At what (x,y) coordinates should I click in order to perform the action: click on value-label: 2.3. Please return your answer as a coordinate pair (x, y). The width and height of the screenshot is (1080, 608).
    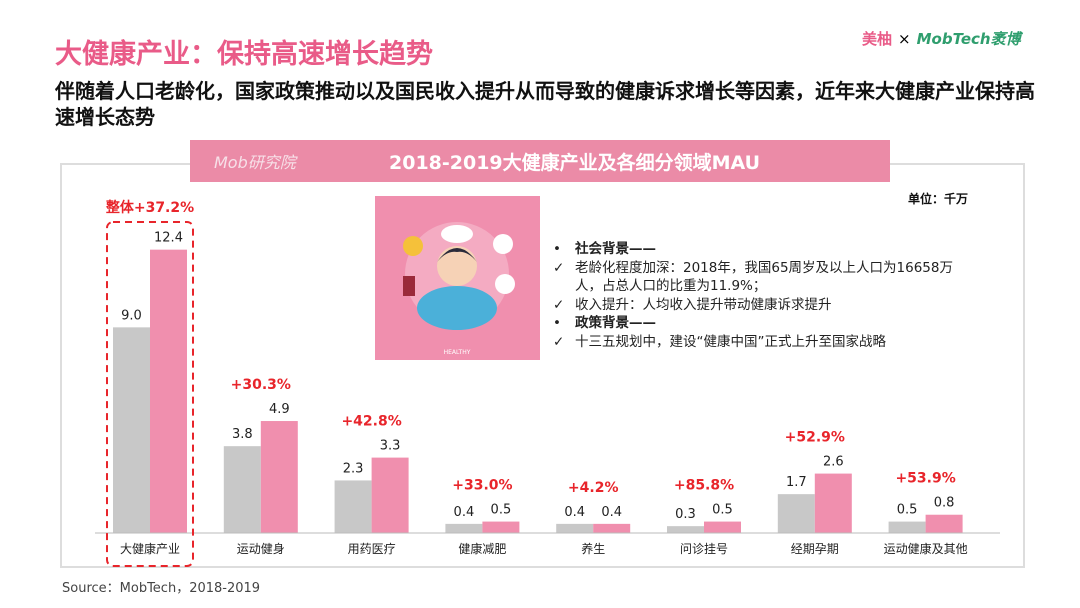
    Looking at the image, I should click on (353, 468).